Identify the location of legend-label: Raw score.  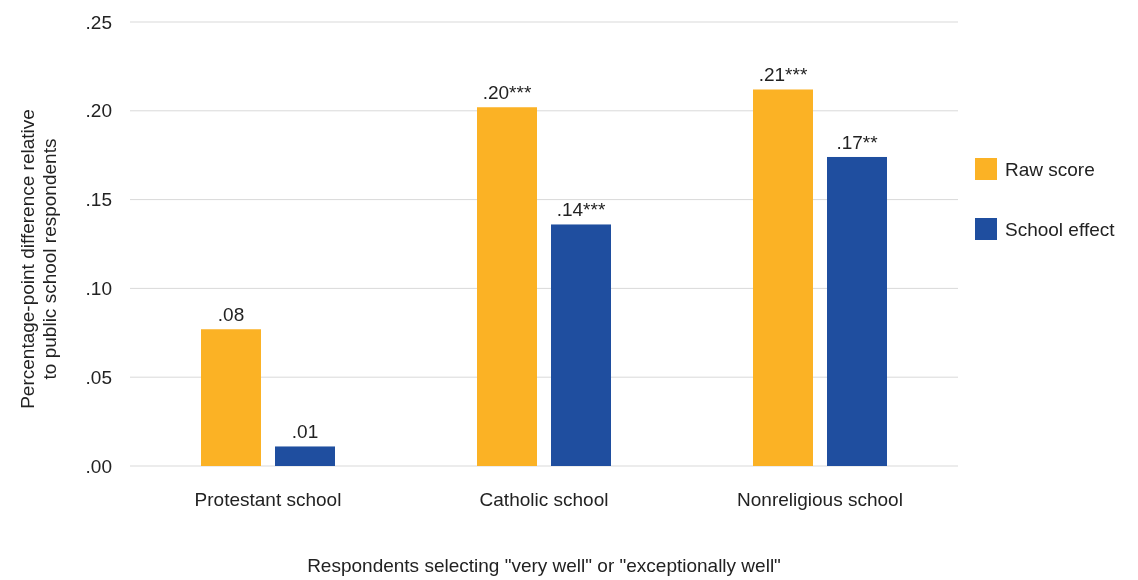
(1050, 169).